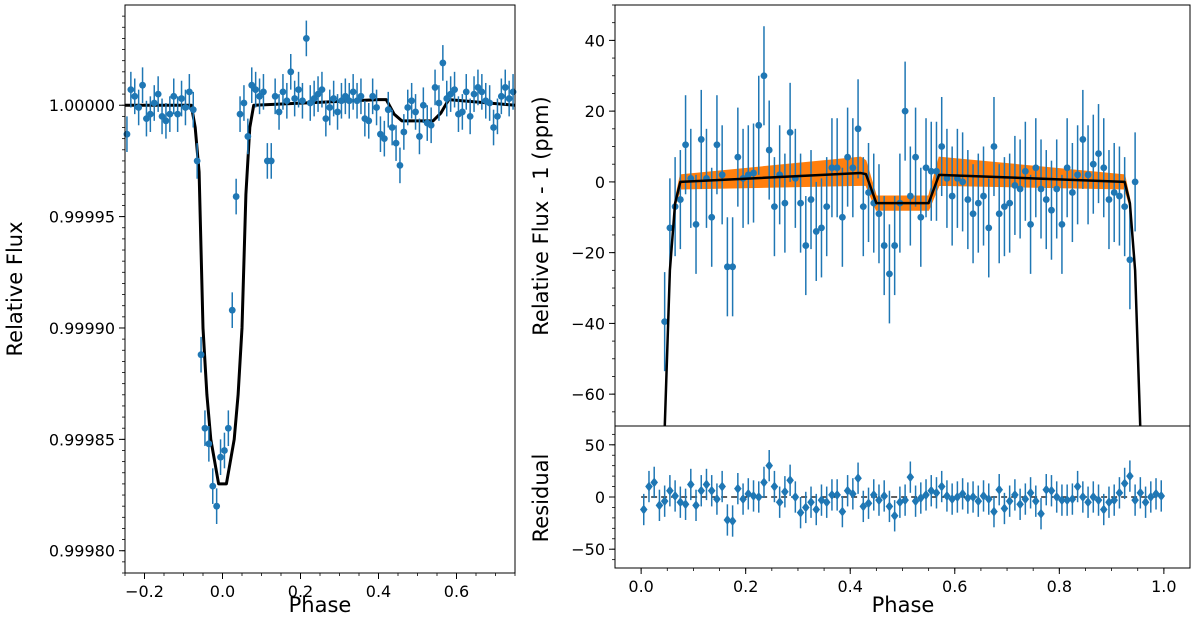  I want to click on left-y-tick-label: 1.00000, so click(82, 105).